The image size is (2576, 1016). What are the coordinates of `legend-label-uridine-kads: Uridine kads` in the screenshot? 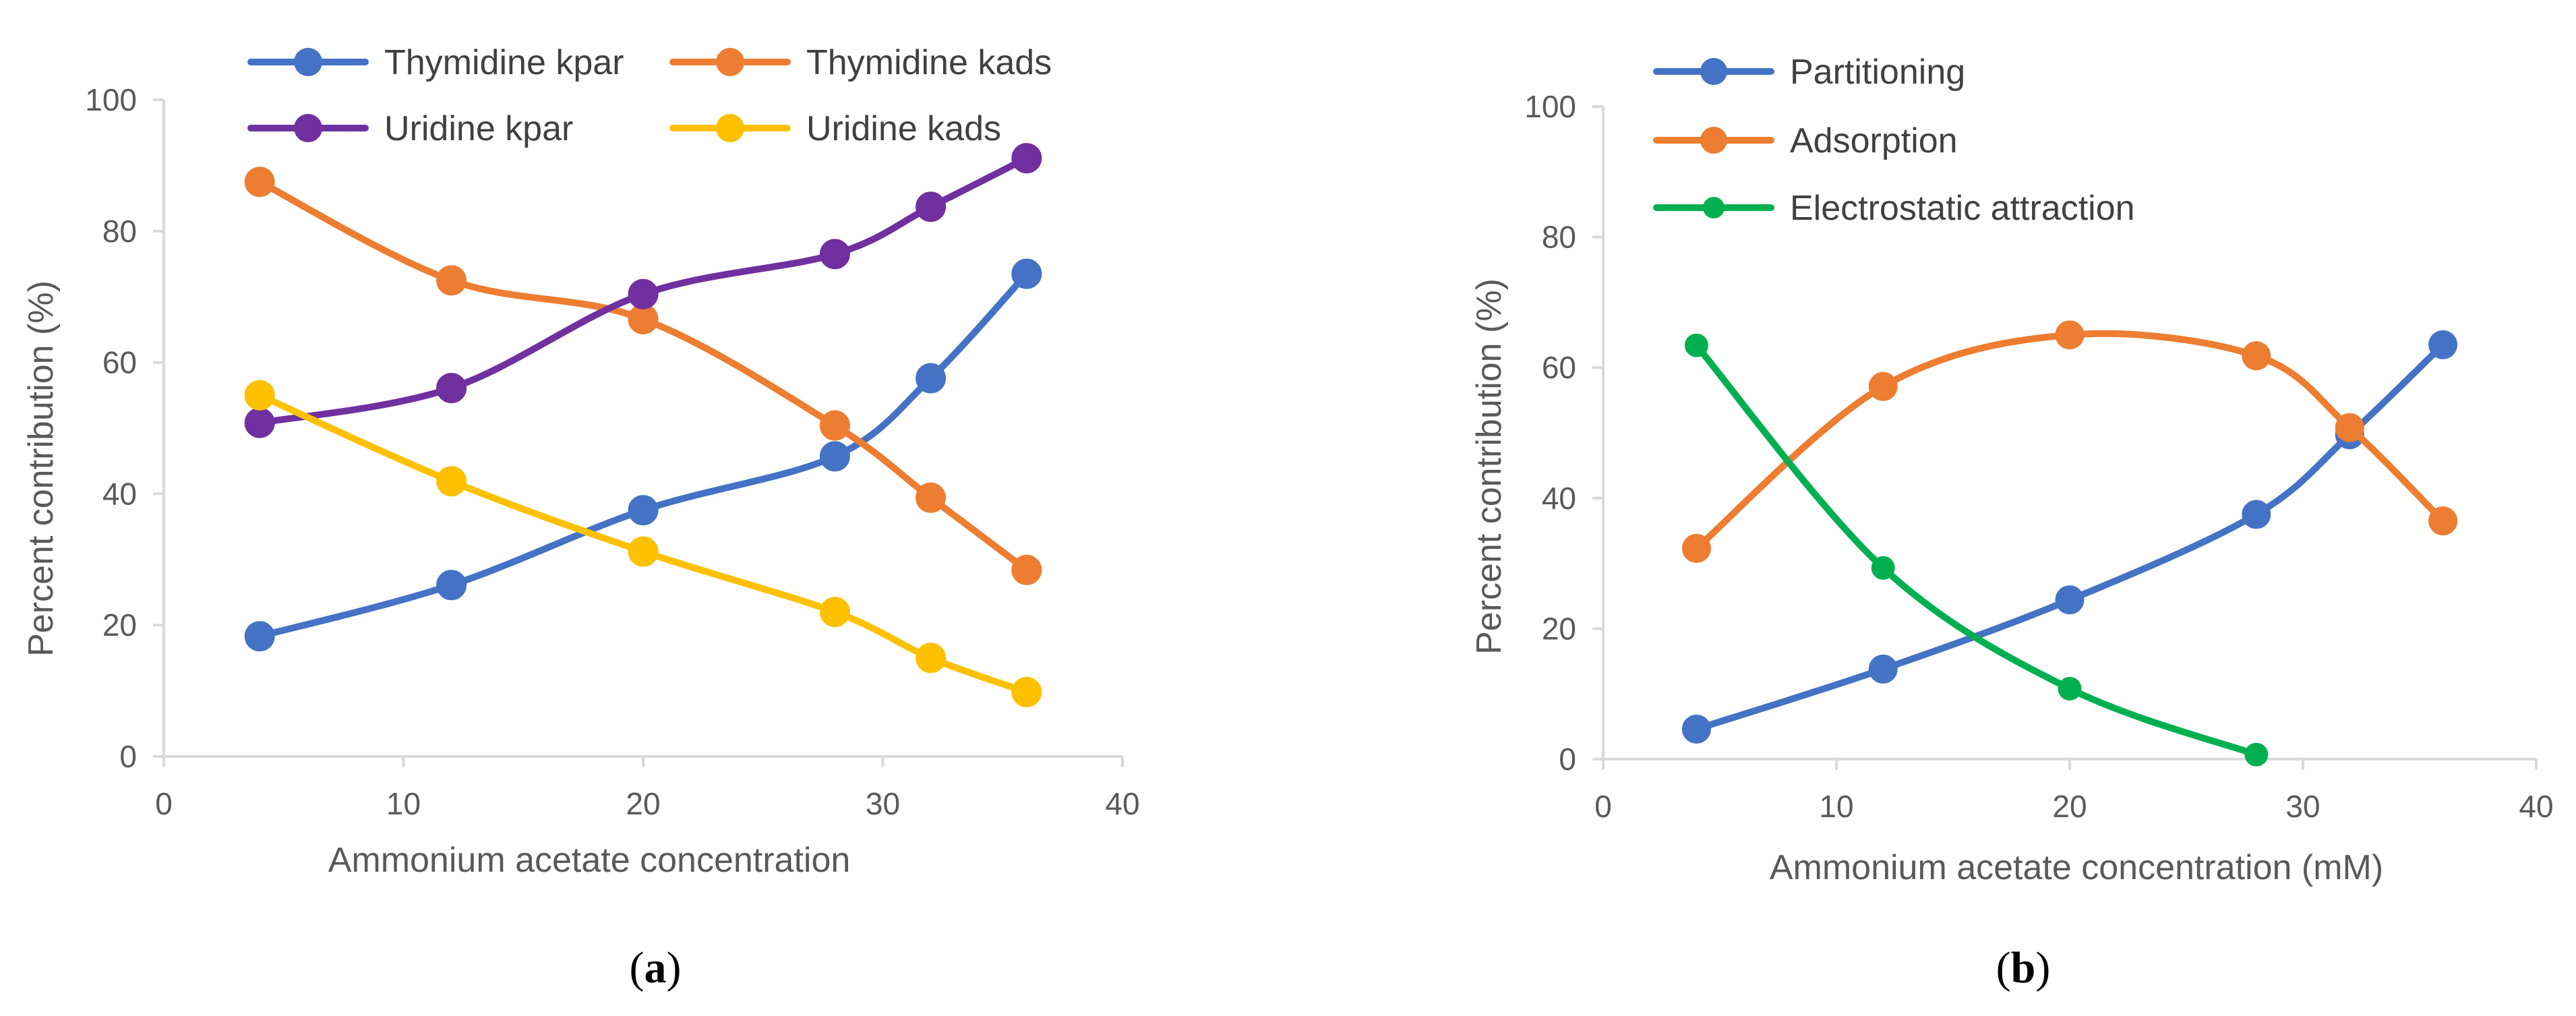 It's located at (903, 128).